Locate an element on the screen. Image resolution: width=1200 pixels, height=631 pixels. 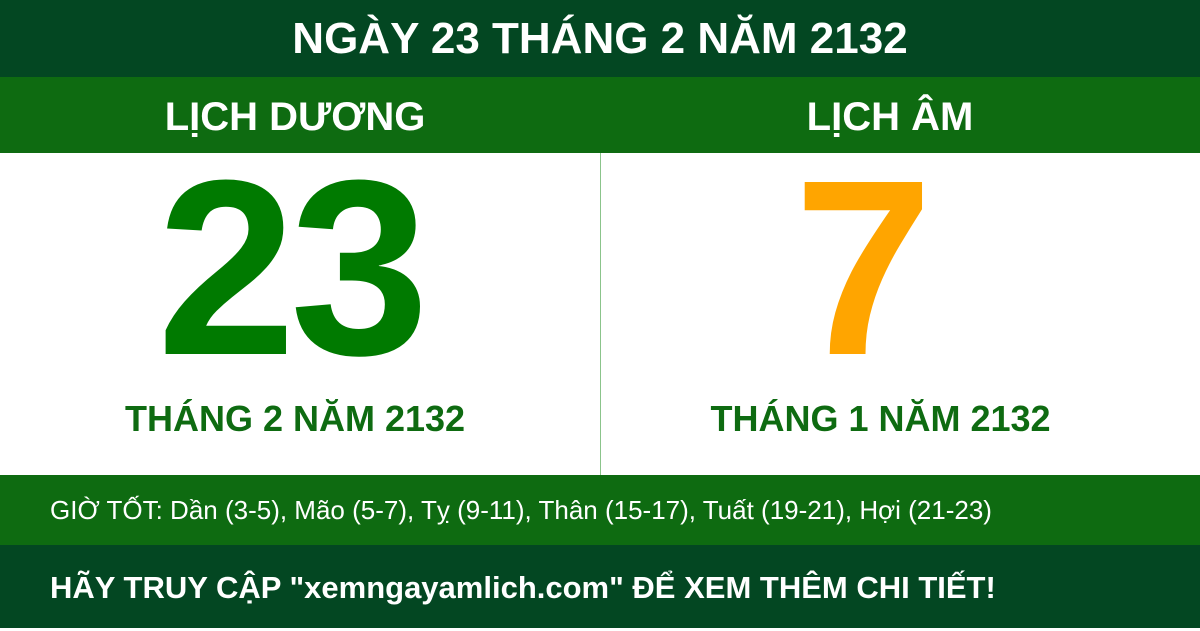
lunar-month-year: THÁNG 1 NĂM 2132 is located at coordinates (880, 418).